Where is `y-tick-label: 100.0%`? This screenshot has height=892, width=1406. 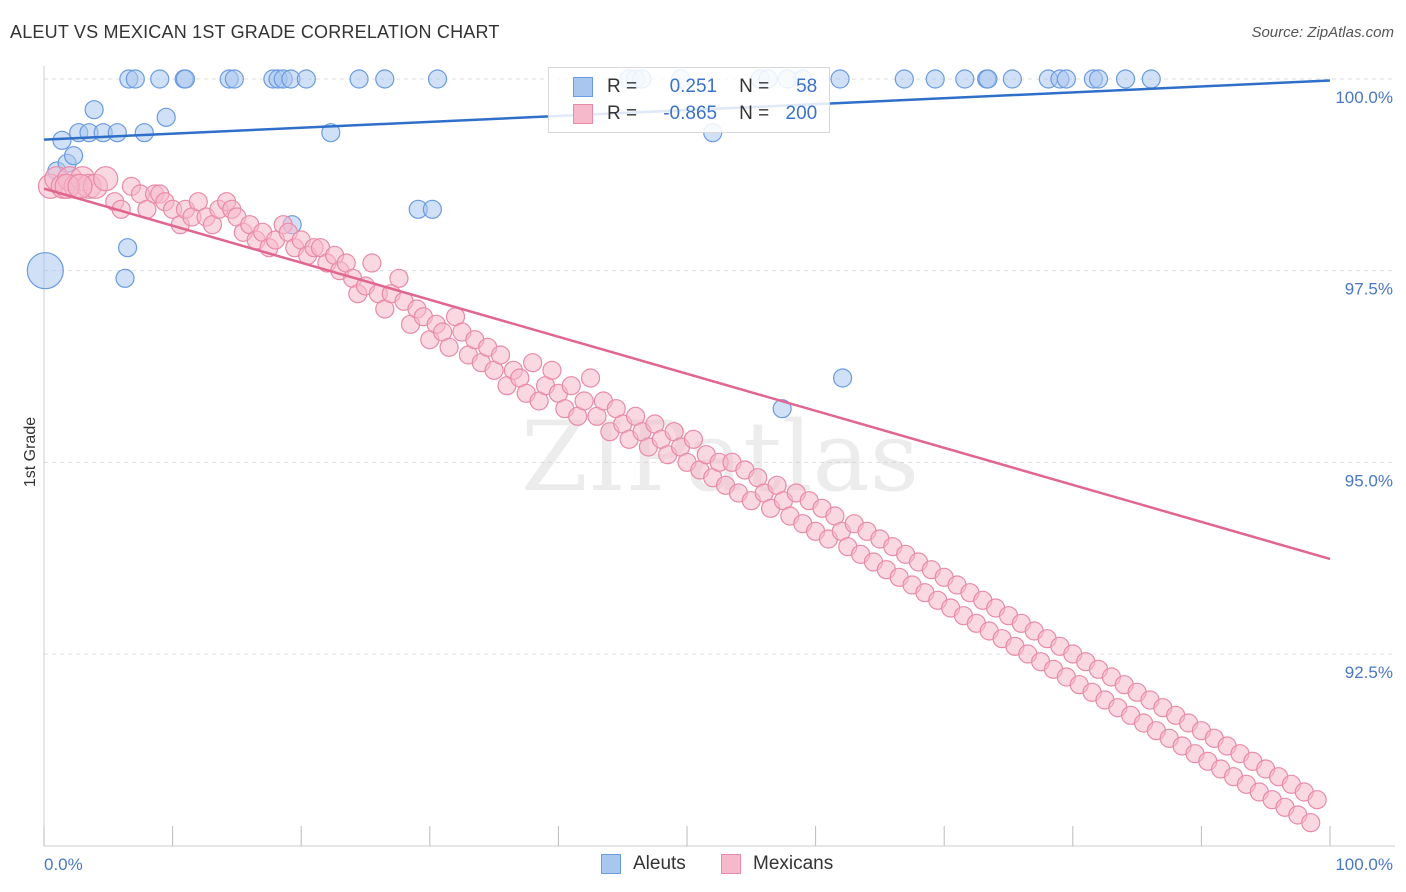
y-tick-label: 100.0% is located at coordinates (1364, 97).